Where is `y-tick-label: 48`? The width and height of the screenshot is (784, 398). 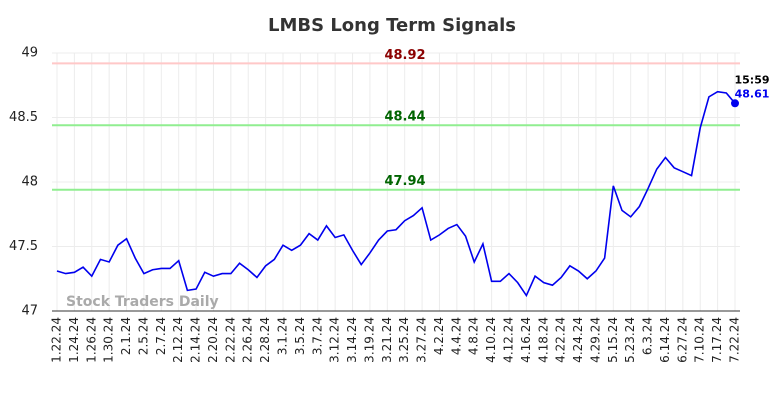 y-tick-label: 48 is located at coordinates (29, 182).